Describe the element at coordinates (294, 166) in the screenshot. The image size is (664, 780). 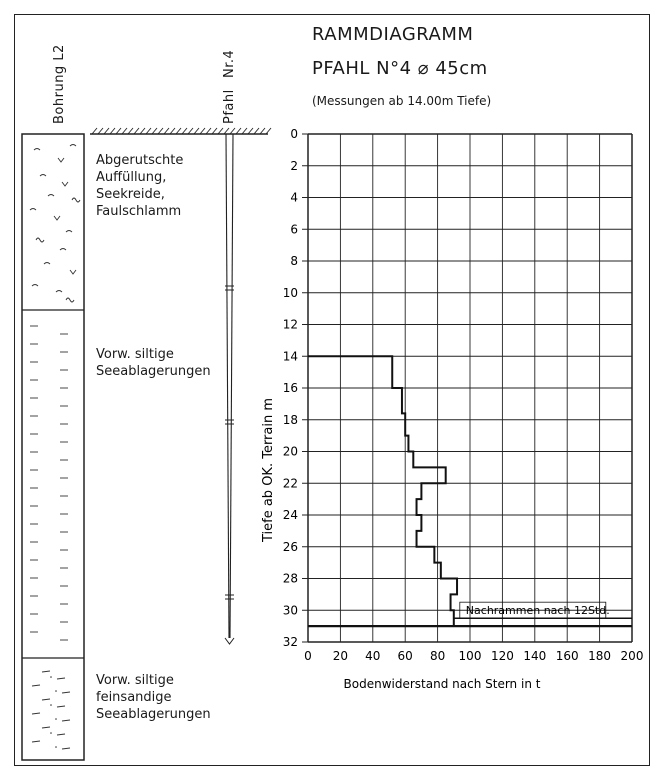
I see `y-tick-label: 2` at that location.